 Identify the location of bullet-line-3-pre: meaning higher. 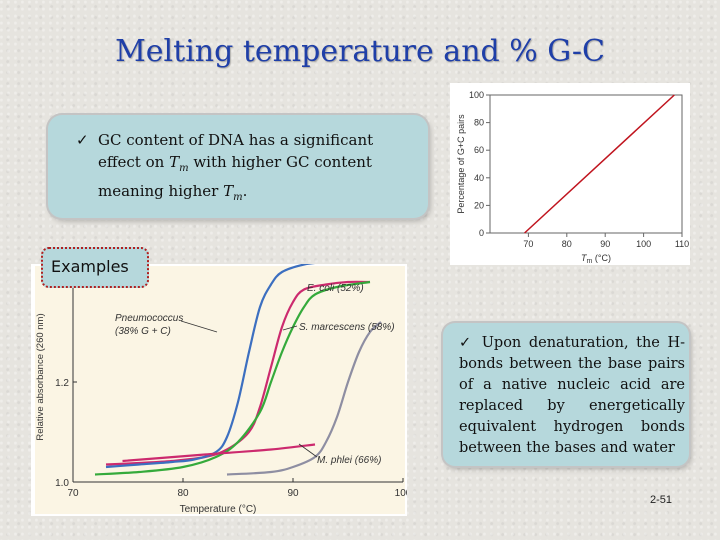
(161, 191).